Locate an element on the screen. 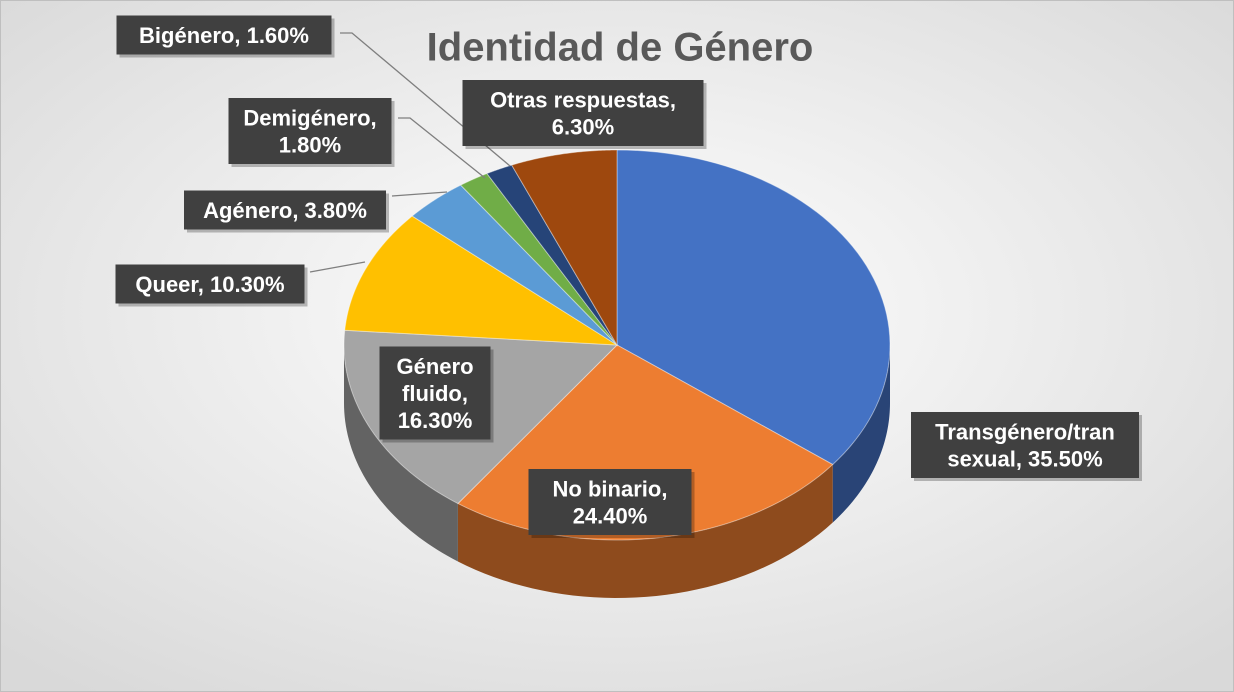 This screenshot has width=1234, height=692. data-label: Queer, 10.30% is located at coordinates (209, 284).